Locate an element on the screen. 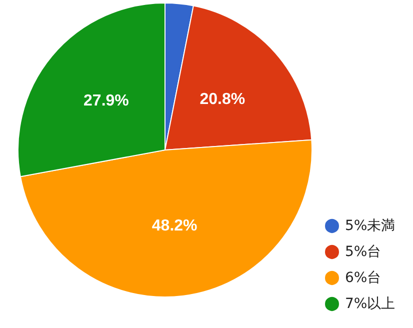 The width and height of the screenshot is (413, 328). legend-label: 5%未満 is located at coordinates (370, 226).